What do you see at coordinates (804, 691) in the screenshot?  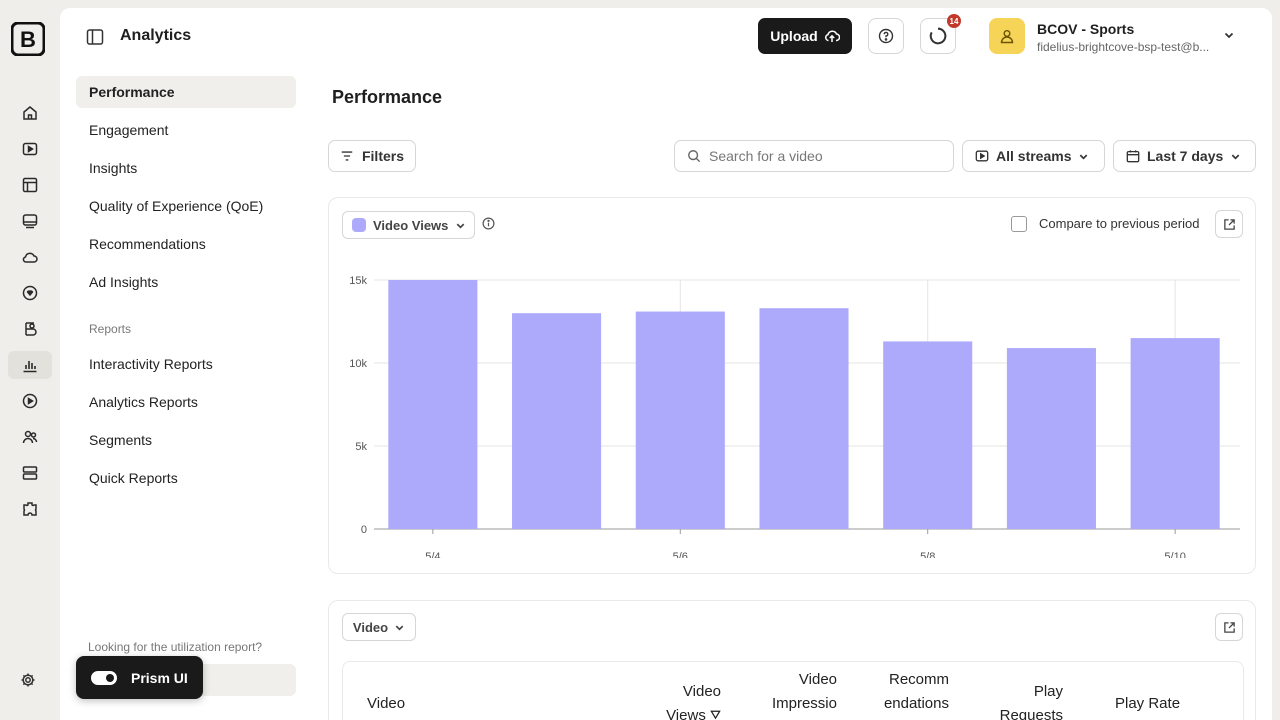 I see `column-header-video-impressions: Video Impressio` at bounding box center [804, 691].